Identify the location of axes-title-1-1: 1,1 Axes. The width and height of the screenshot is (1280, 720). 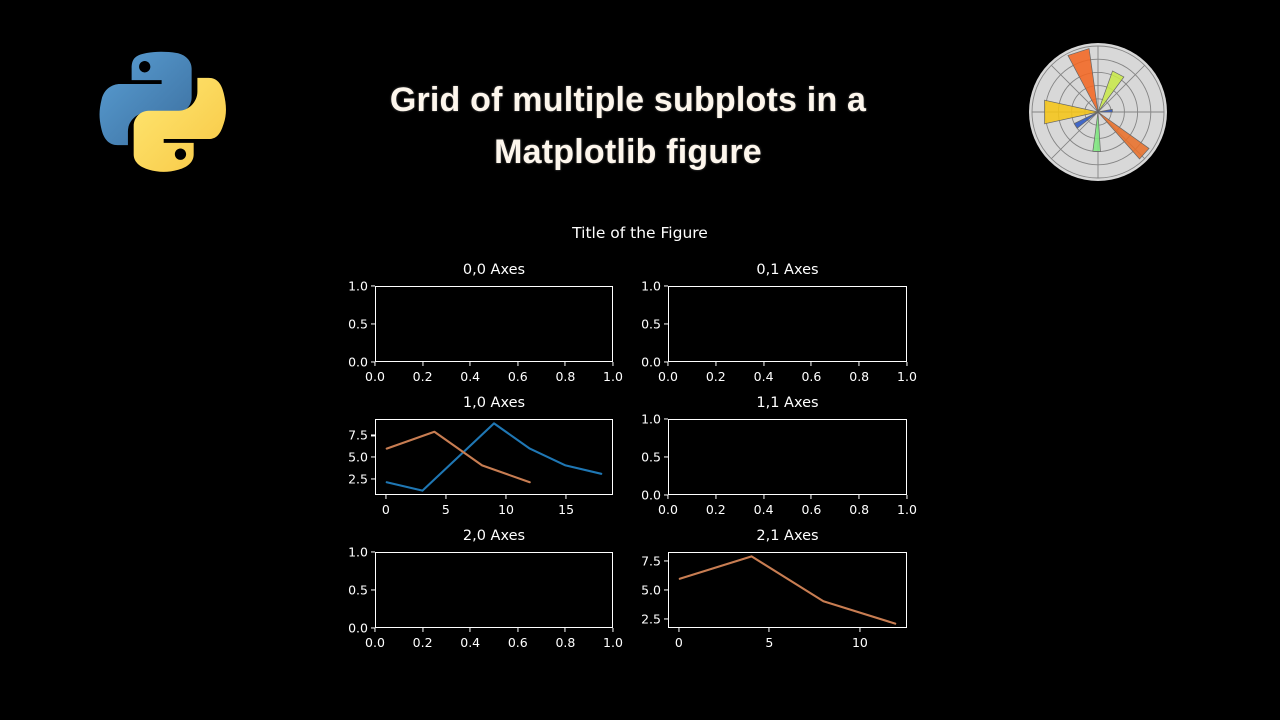
(787, 403).